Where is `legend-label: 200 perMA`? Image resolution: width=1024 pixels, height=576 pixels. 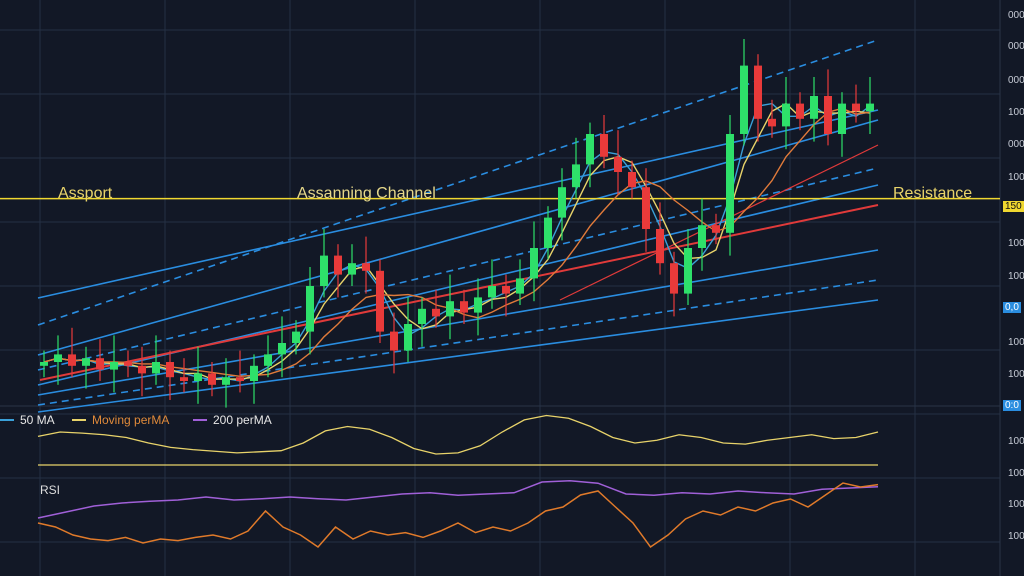
legend-label: 200 perMA is located at coordinates (242, 420).